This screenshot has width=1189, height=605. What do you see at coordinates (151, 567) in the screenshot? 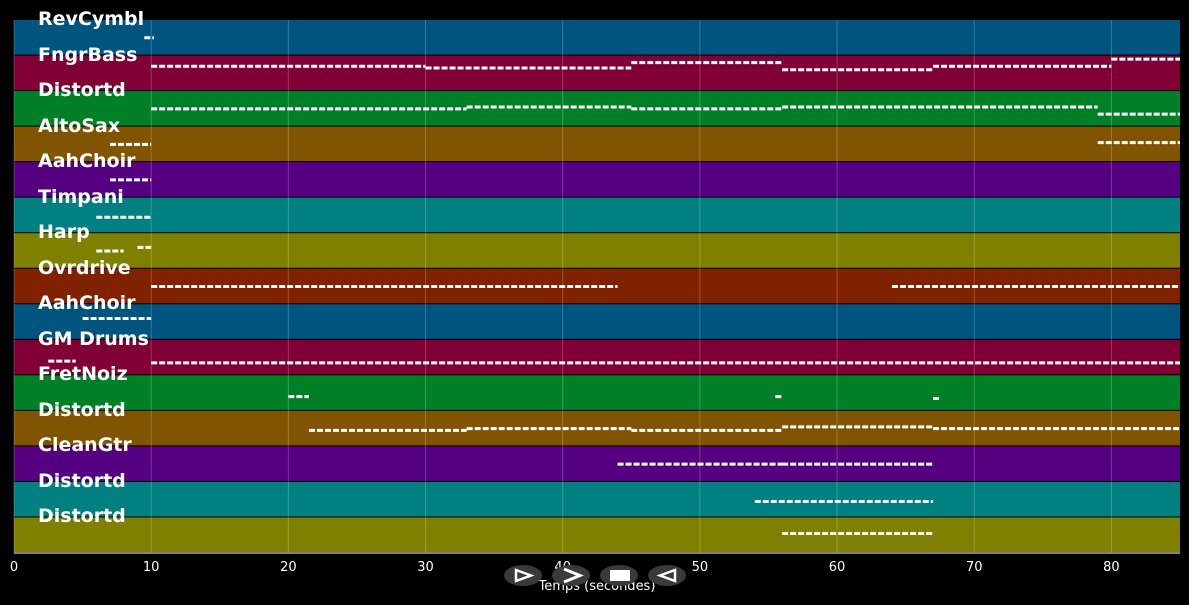
I see `x-tick-label: 10` at bounding box center [151, 567].